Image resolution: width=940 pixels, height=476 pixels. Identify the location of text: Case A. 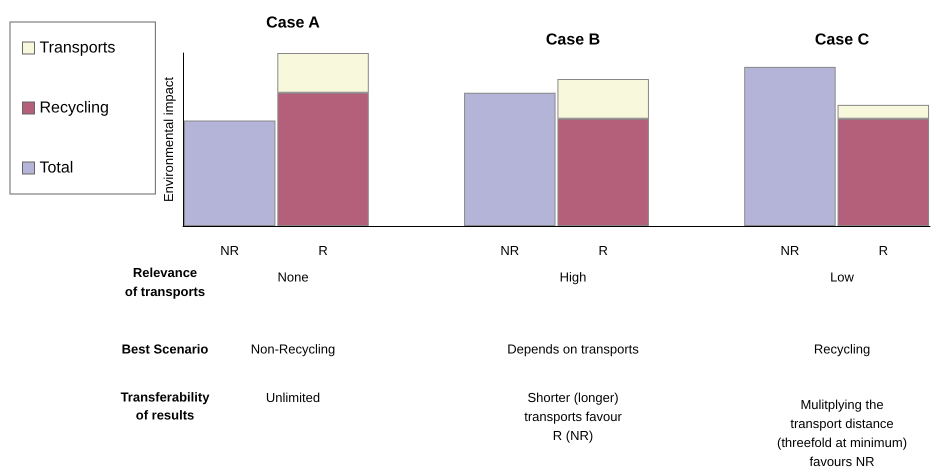
(293, 23).